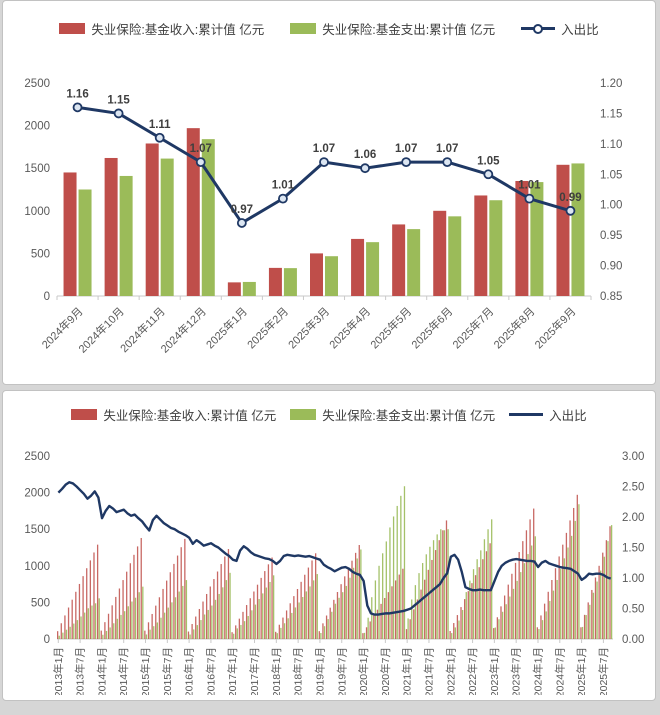 The width and height of the screenshot is (660, 715). I want to click on svg-text: 1000, so click(37, 212).